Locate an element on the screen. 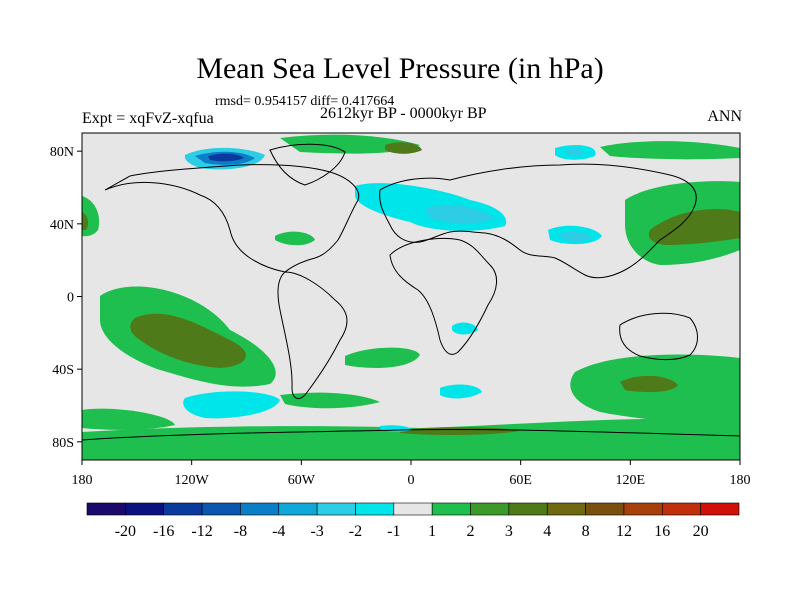  siberia-high is located at coordinates (670, 150).